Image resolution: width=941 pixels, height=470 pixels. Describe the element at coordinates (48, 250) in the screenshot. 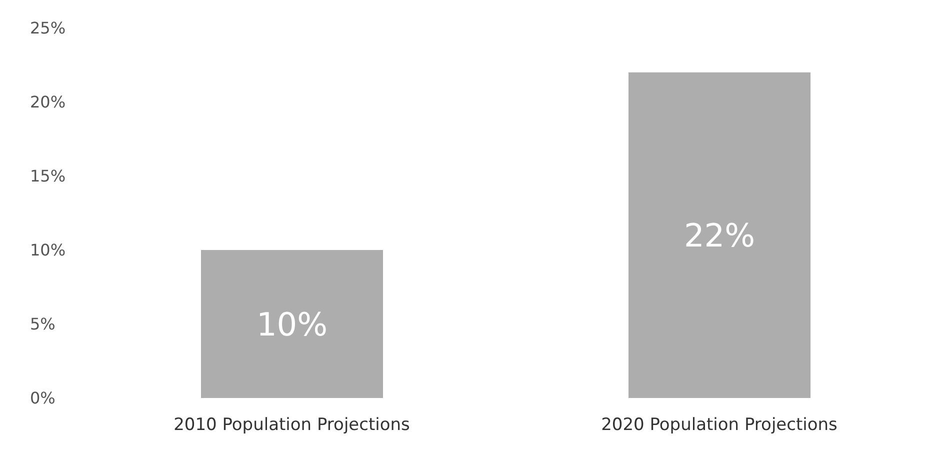

I see `y-tick-label: 10%` at that location.